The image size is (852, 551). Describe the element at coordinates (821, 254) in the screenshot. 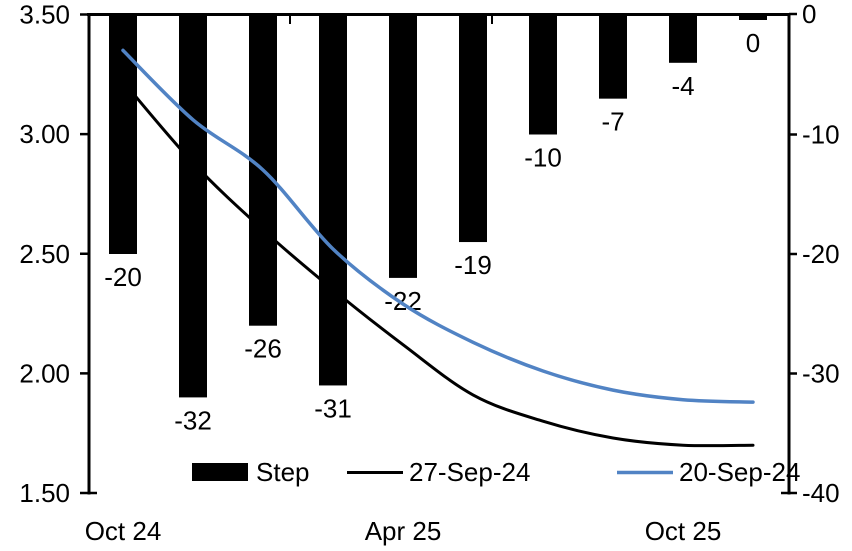

I see `right-axis-tick-label: -20` at that location.